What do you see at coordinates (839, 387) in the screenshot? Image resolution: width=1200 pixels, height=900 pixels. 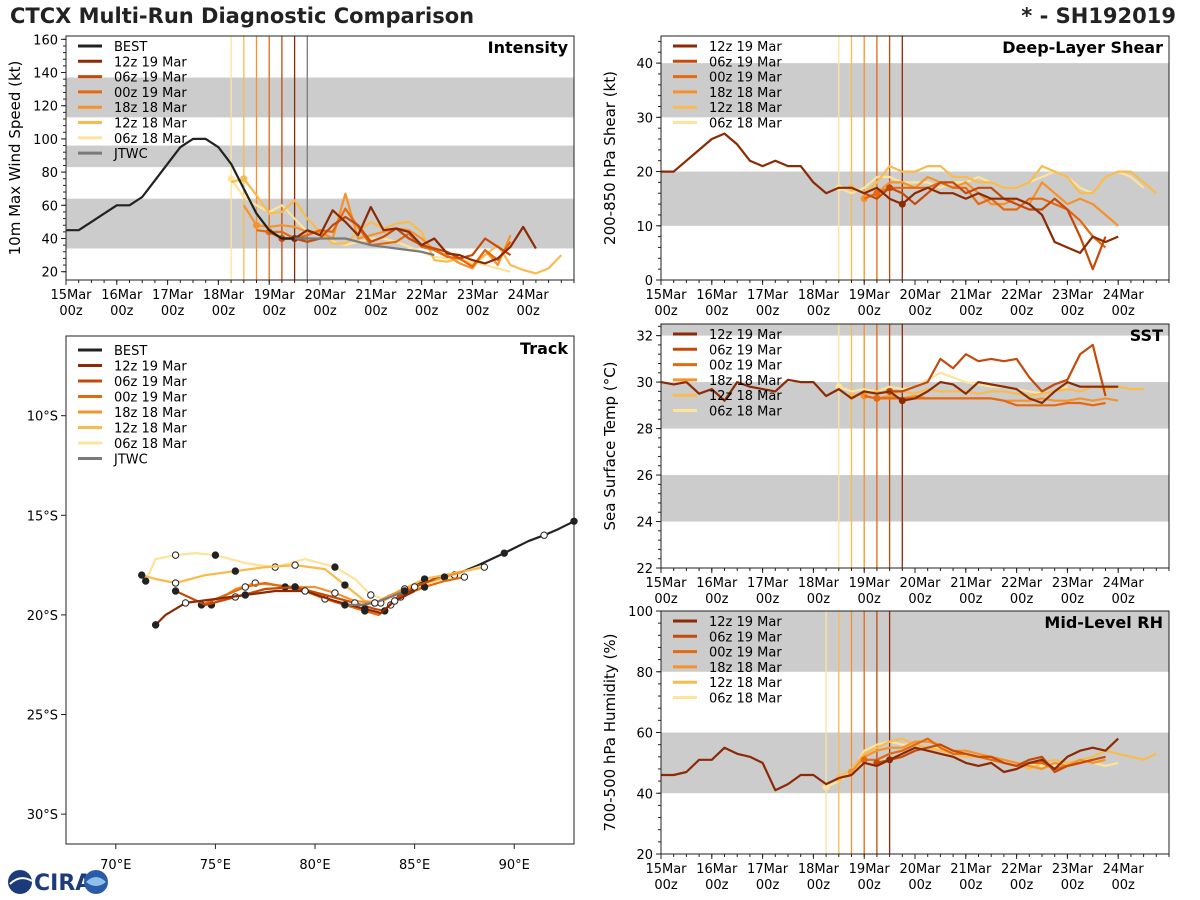 I see `sst-init-point` at bounding box center [839, 387].